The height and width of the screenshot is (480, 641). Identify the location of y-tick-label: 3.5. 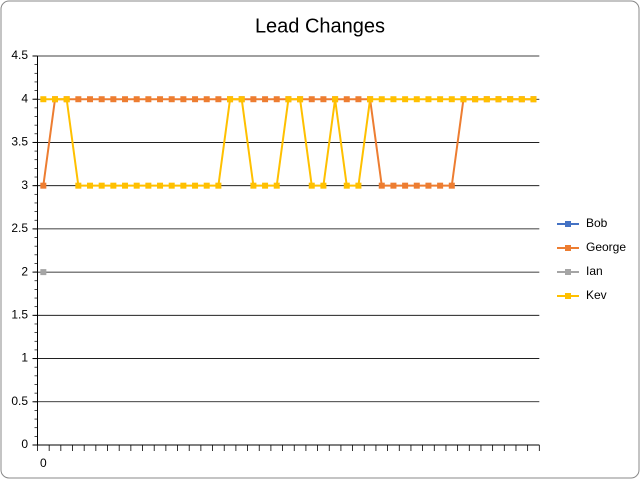
(19, 142).